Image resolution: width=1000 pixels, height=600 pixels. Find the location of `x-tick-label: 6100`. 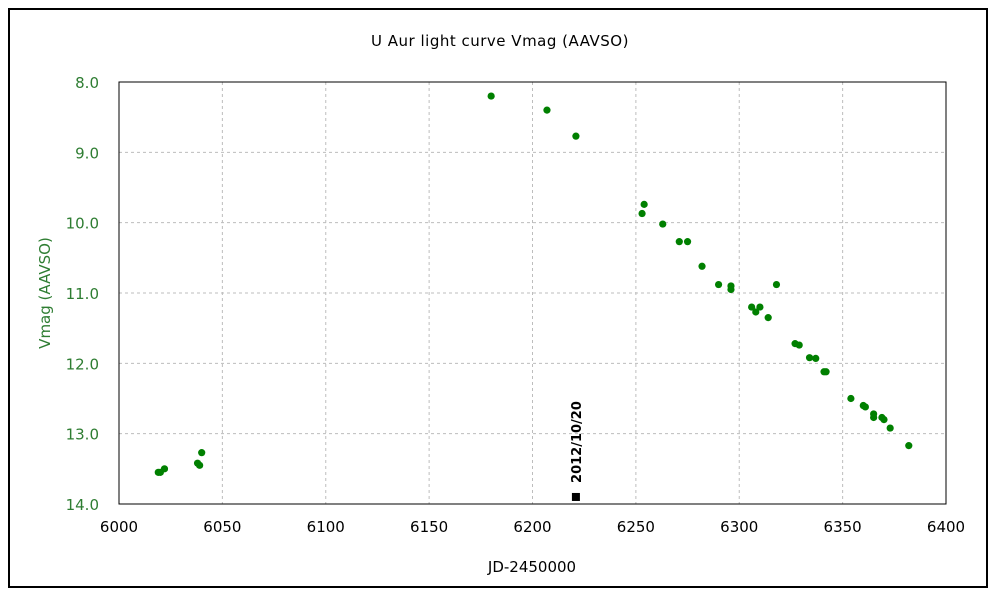

x-tick-label: 6100 is located at coordinates (326, 527).